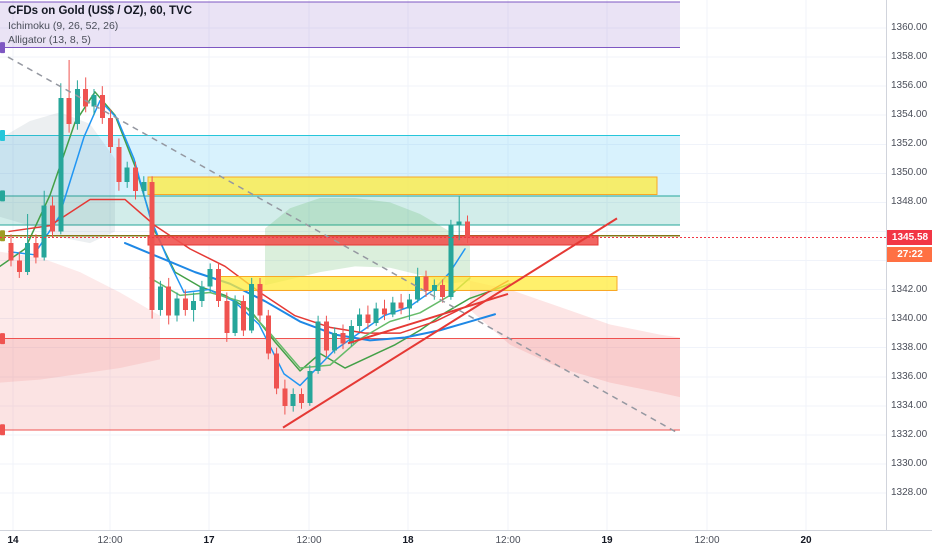 This screenshot has height=550, width=932. What do you see at coordinates (310, 323) in the screenshot?
I see `alligator-lips` at bounding box center [310, 323].